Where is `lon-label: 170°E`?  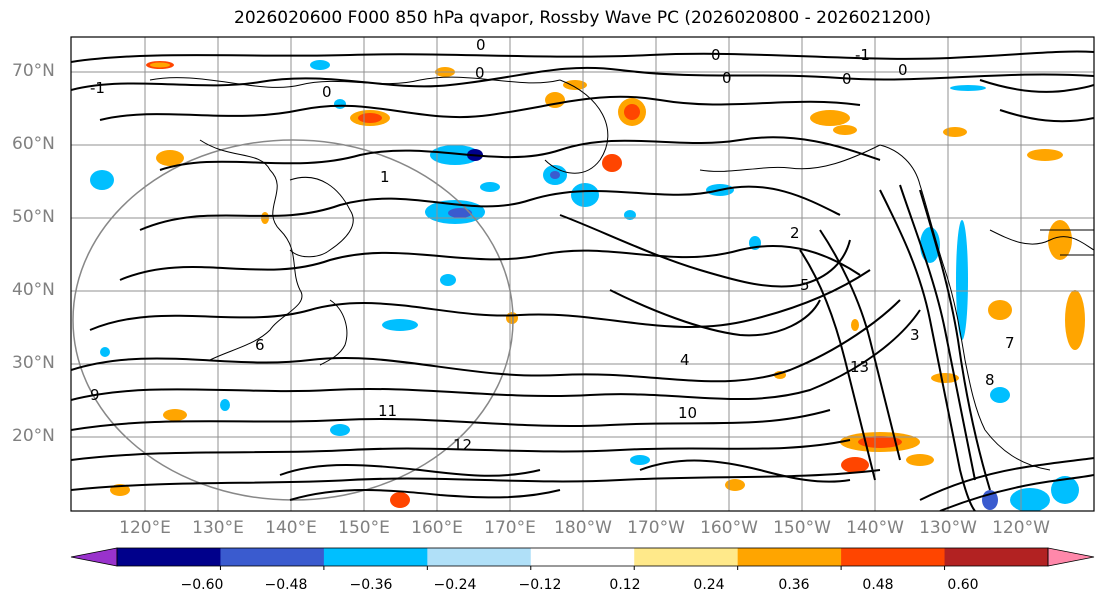 lon-label: 170°E is located at coordinates (510, 528).